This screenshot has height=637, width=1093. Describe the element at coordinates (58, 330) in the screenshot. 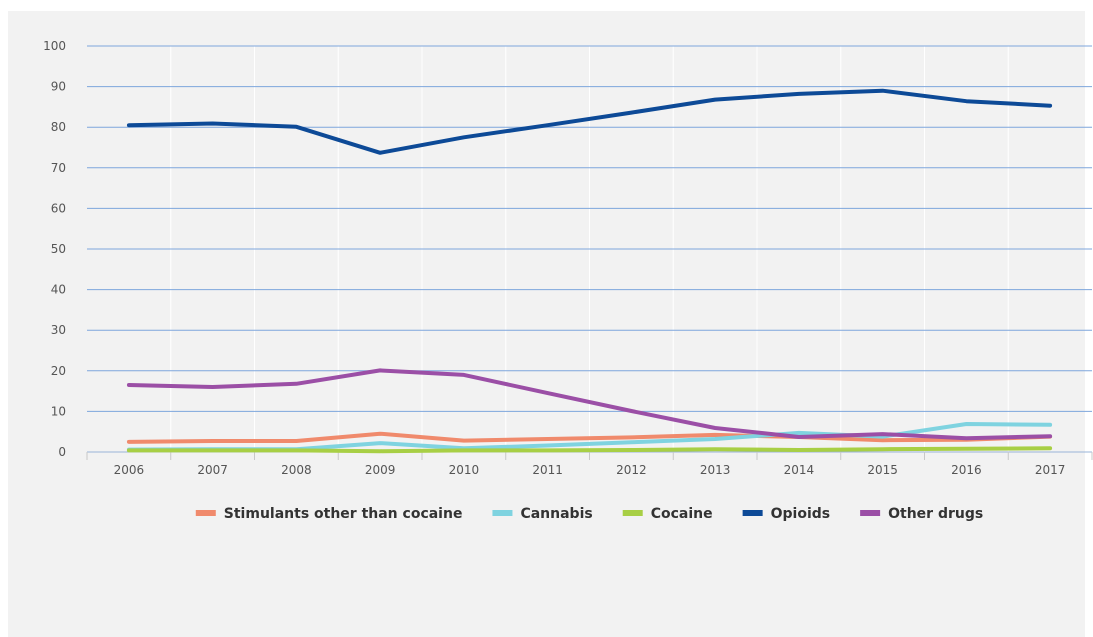

I see `y-tick-label: 30` at that location.